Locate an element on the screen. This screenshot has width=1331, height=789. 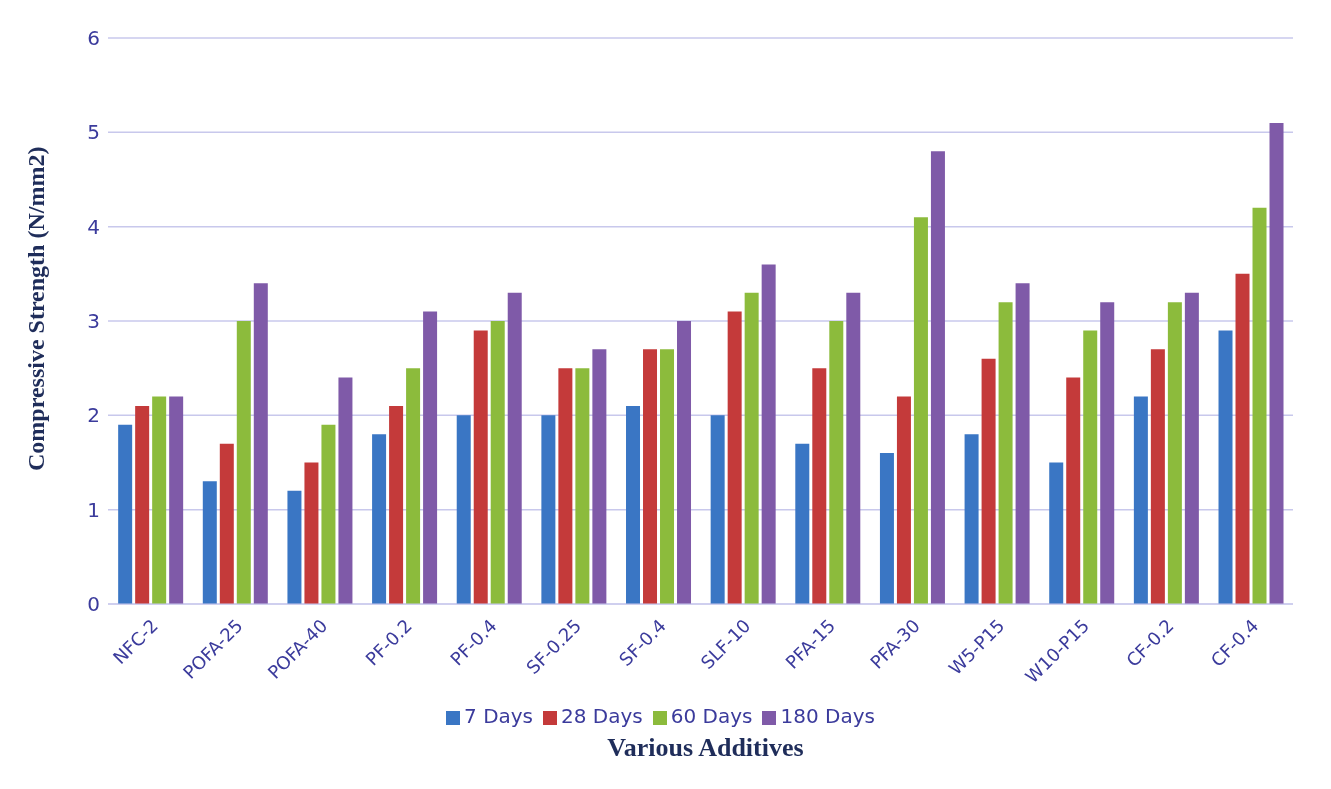
y-tick-label: 2 is located at coordinates (93, 415).